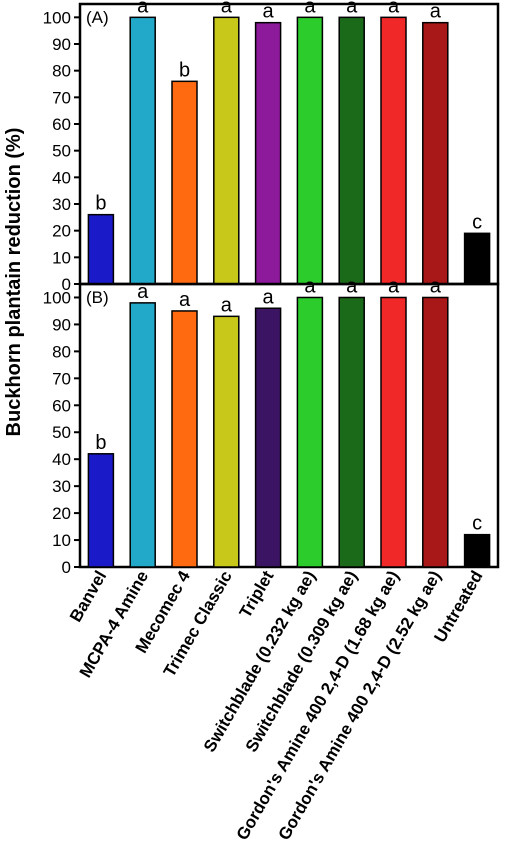 The width and height of the screenshot is (505, 850). What do you see at coordinates (257, 594) in the screenshot?
I see `x-category-label: Triplet` at bounding box center [257, 594].